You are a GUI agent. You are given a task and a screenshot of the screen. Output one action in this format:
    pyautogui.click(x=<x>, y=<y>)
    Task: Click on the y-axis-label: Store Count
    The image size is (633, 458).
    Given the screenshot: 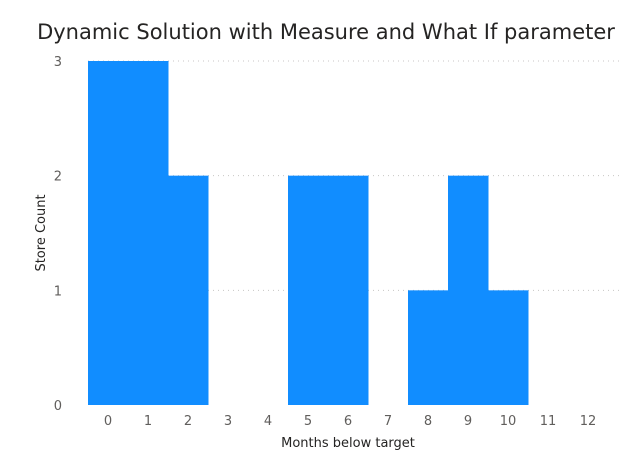 What is the action you would take?
    pyautogui.click(x=41, y=232)
    